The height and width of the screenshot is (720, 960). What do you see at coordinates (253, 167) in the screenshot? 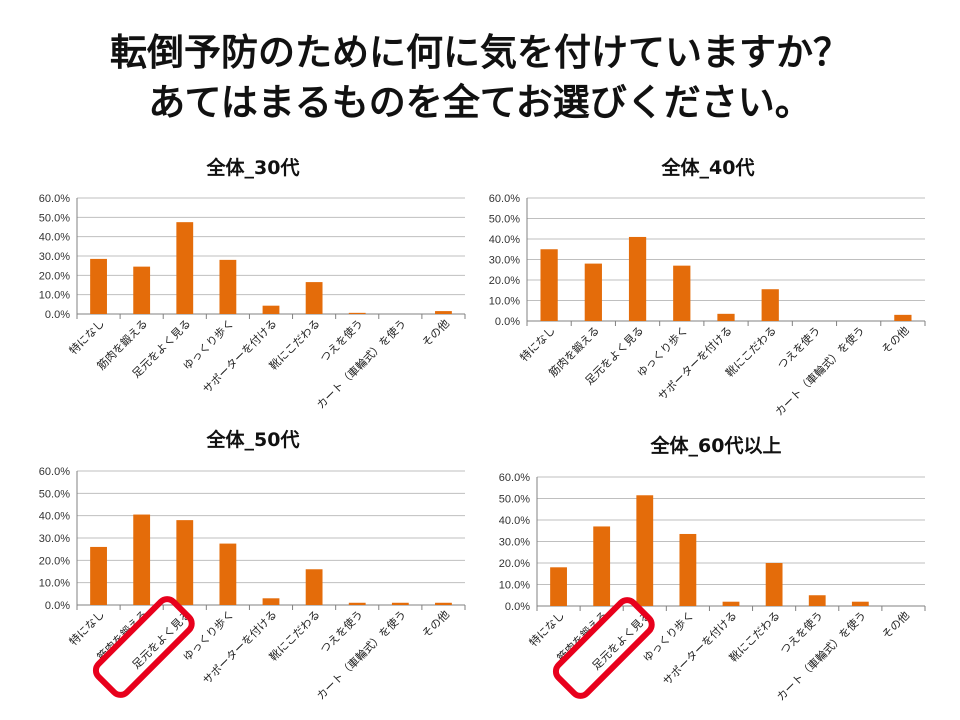
I see `chart-title: 全体_30代` at bounding box center [253, 167].